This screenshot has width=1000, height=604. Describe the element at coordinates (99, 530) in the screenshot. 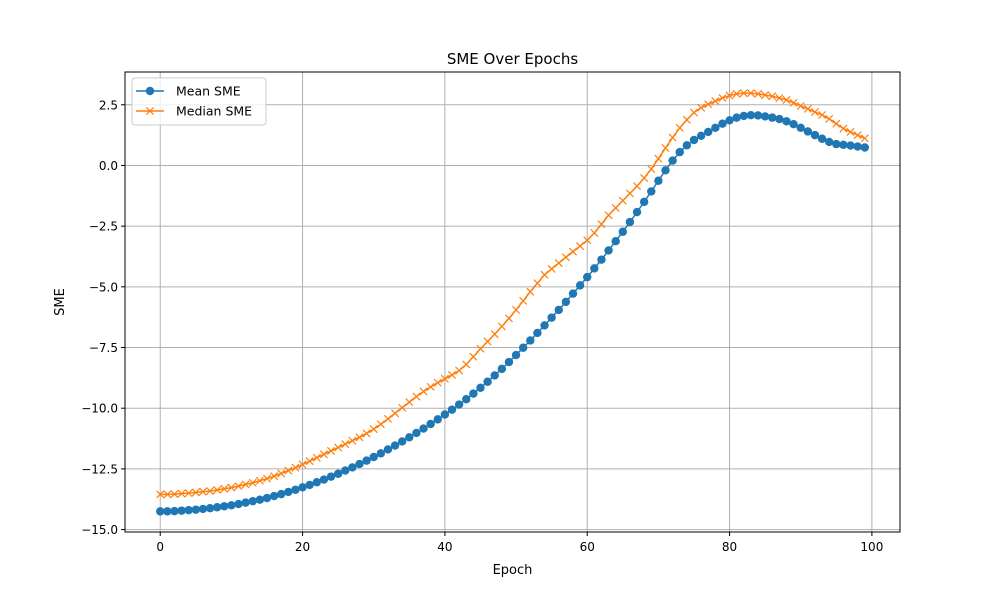

I see `y-tick-label: −15.0` at that location.